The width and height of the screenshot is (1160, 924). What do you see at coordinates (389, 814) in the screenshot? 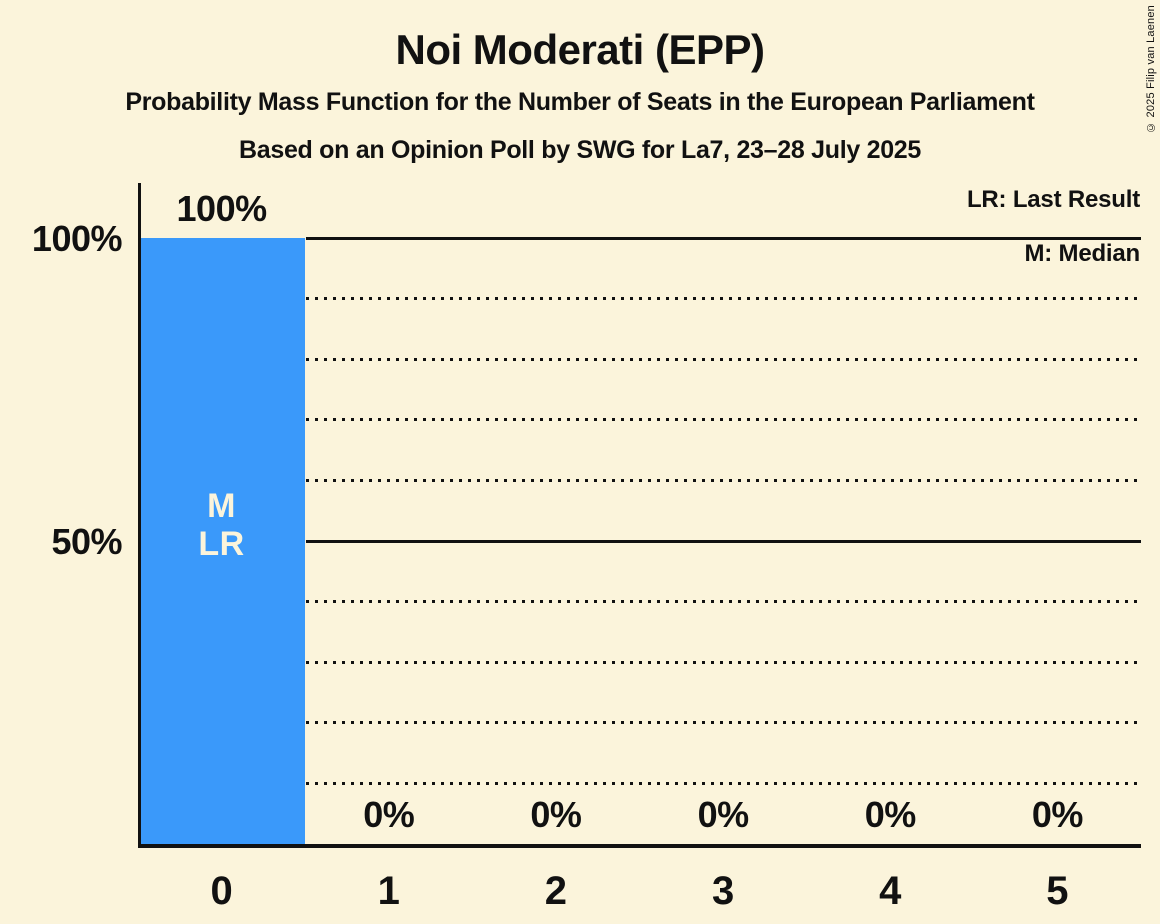
I see `value-label-seats-1: 0%` at bounding box center [389, 814].